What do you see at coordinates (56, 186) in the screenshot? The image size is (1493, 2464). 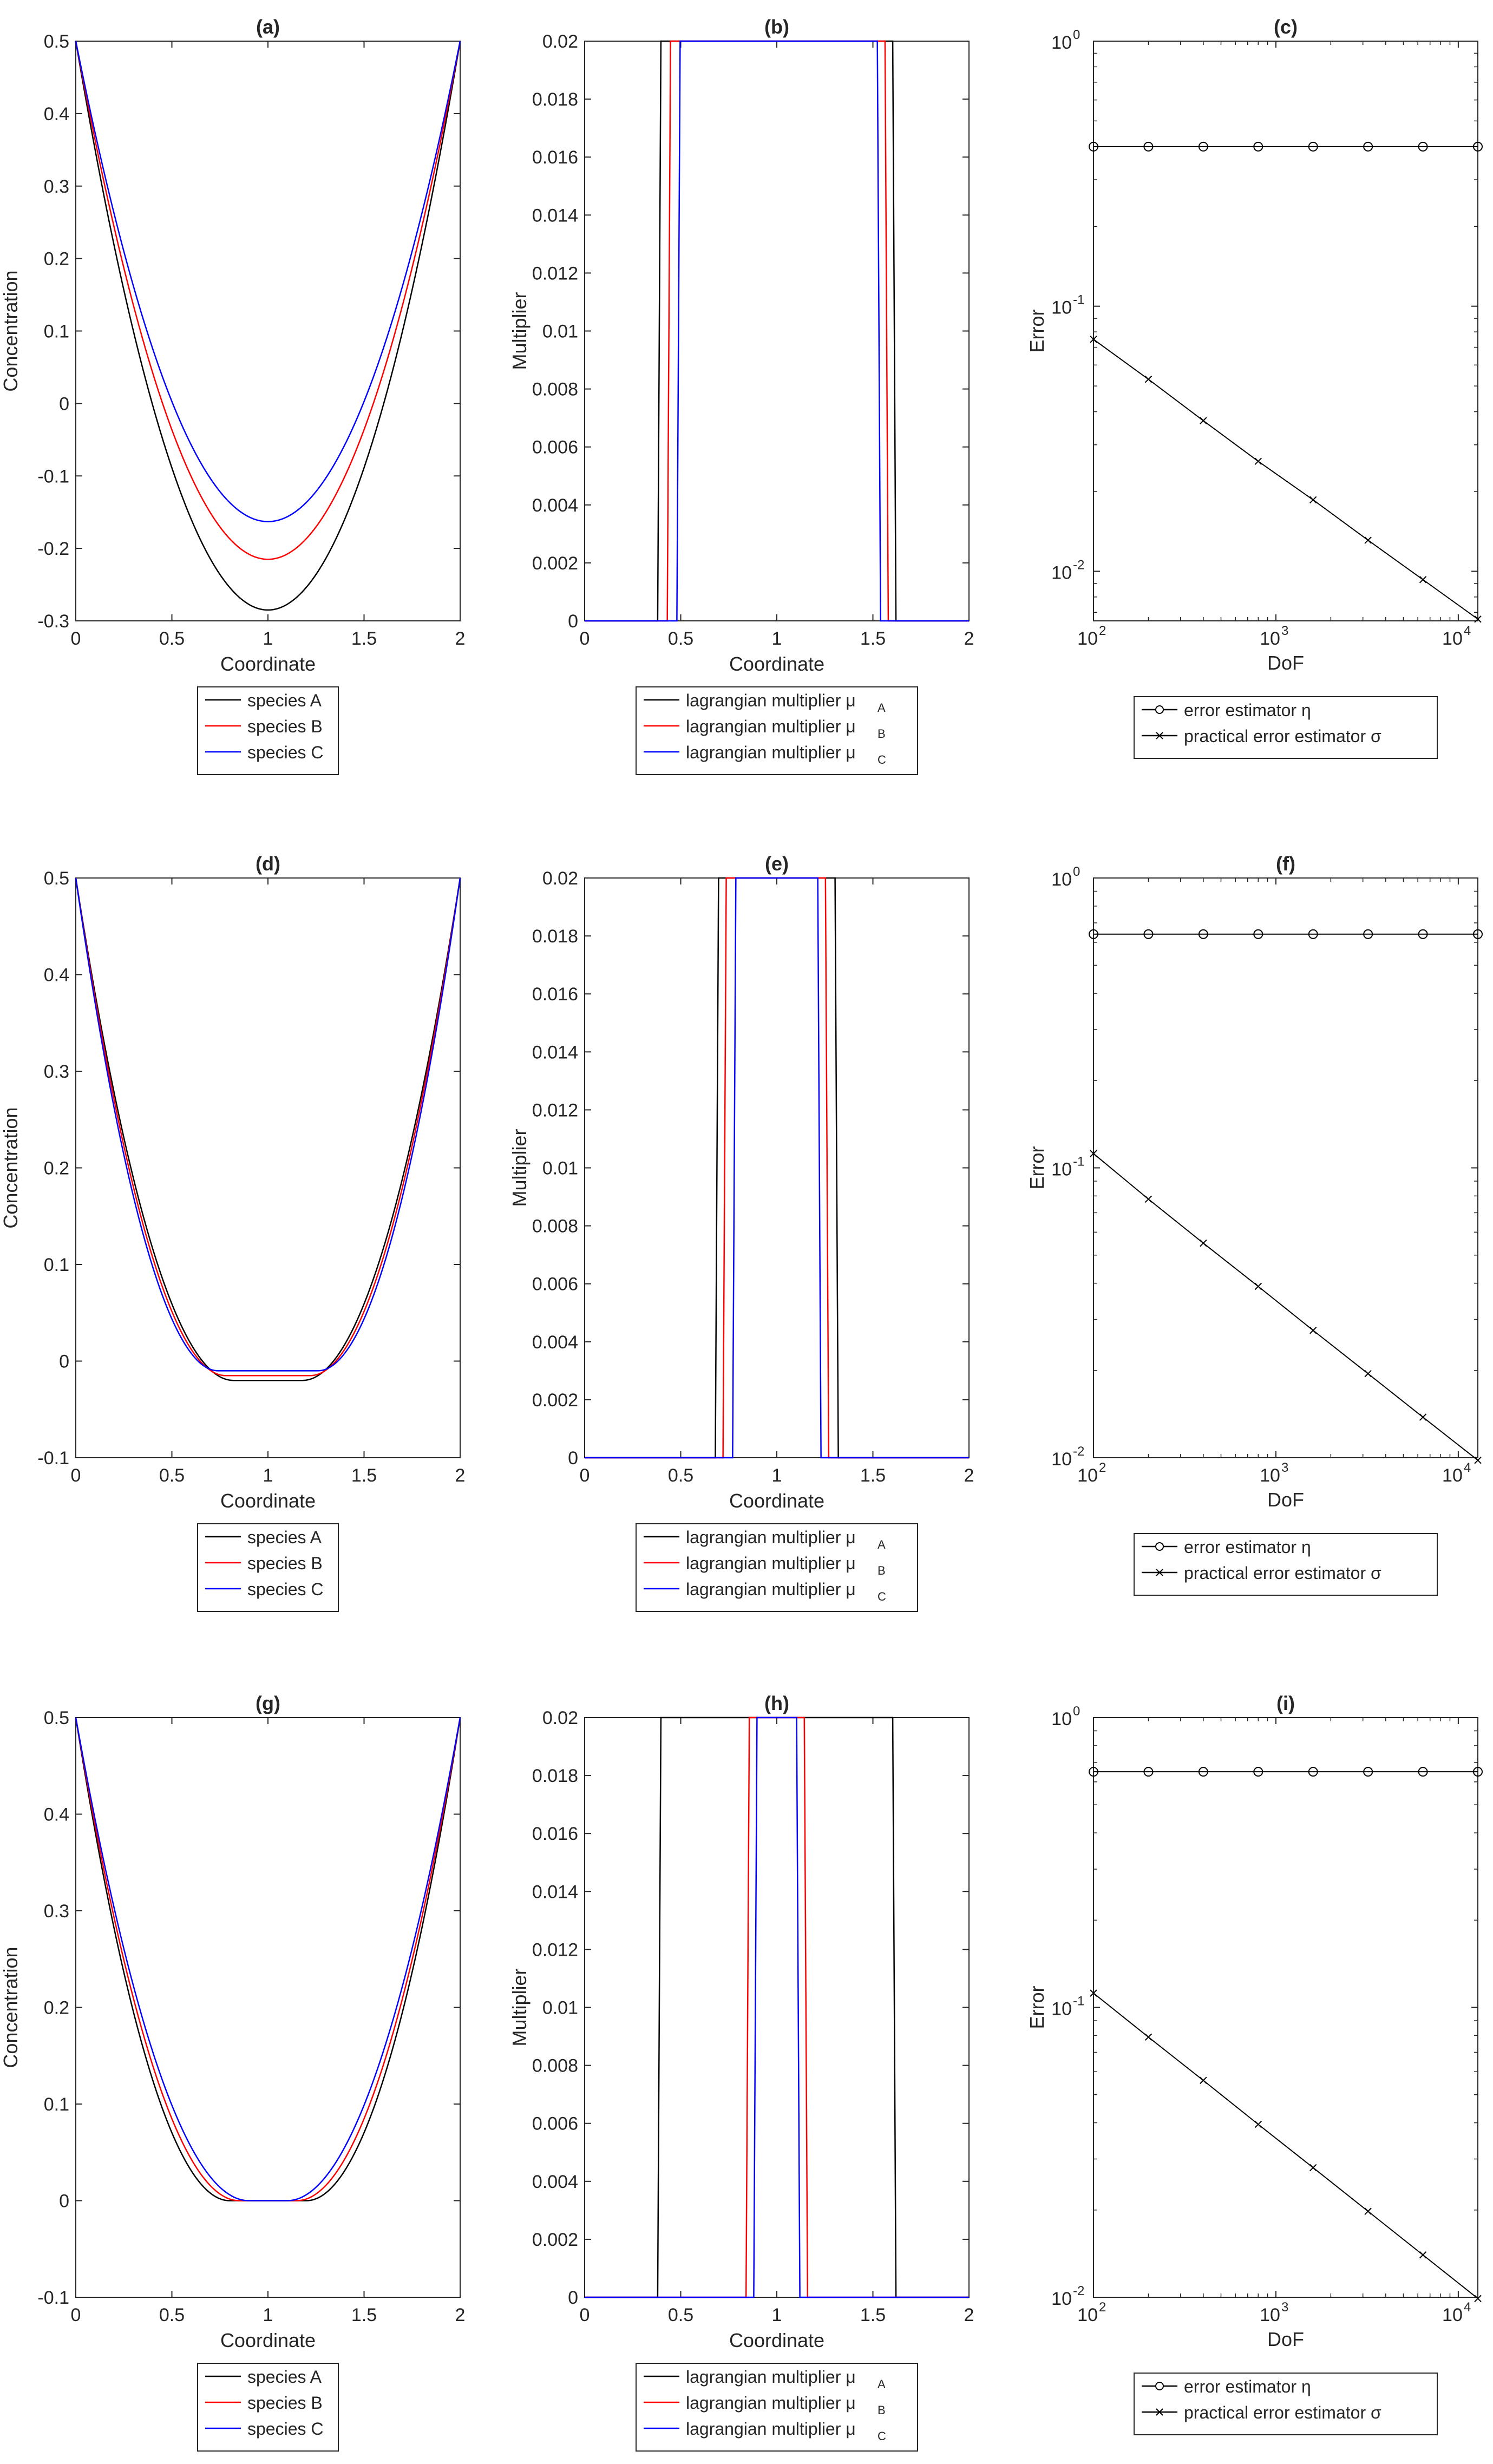 I see `y-tick-label: 0.3` at bounding box center [56, 186].